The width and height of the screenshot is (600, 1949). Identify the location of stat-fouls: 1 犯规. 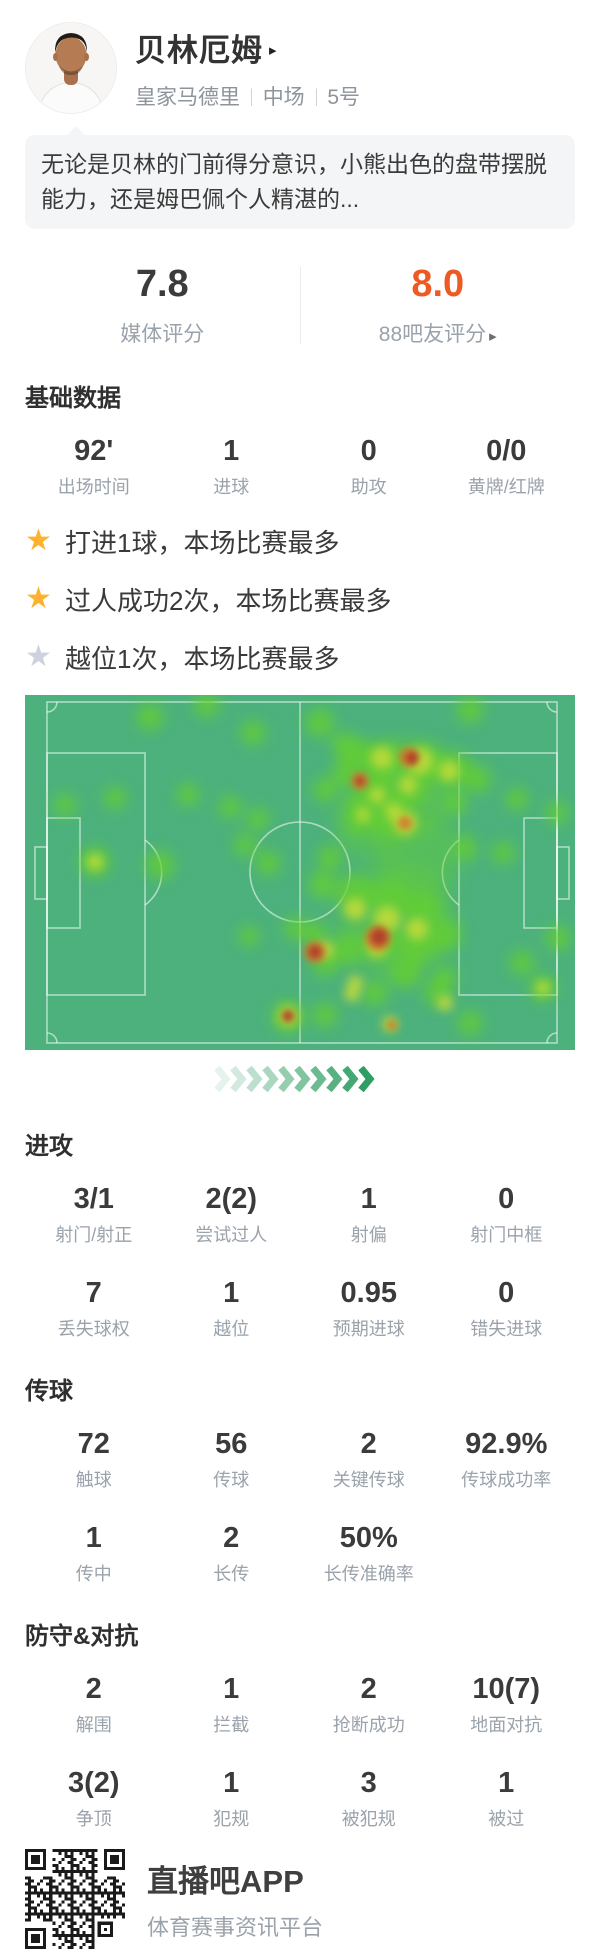
(231, 1798).